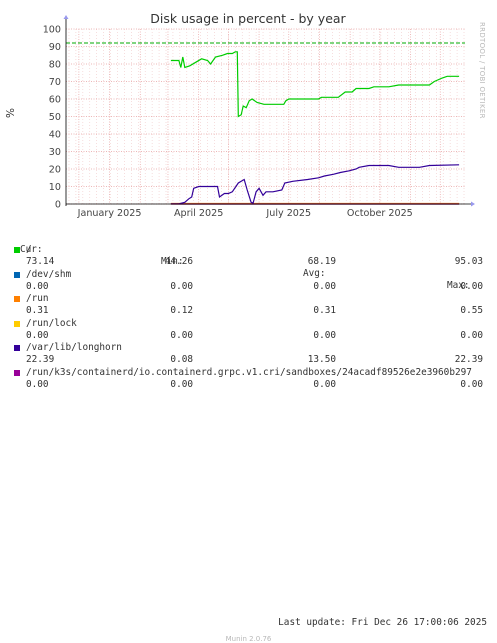 The height and width of the screenshot is (643, 497). I want to click on y-tick-label: 20, so click(55, 170).